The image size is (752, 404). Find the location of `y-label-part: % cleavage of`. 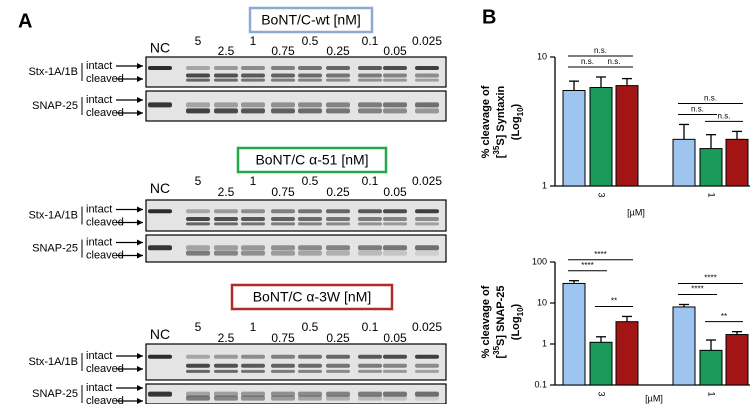

y-label-part: % cleavage of is located at coordinates (486, 121).